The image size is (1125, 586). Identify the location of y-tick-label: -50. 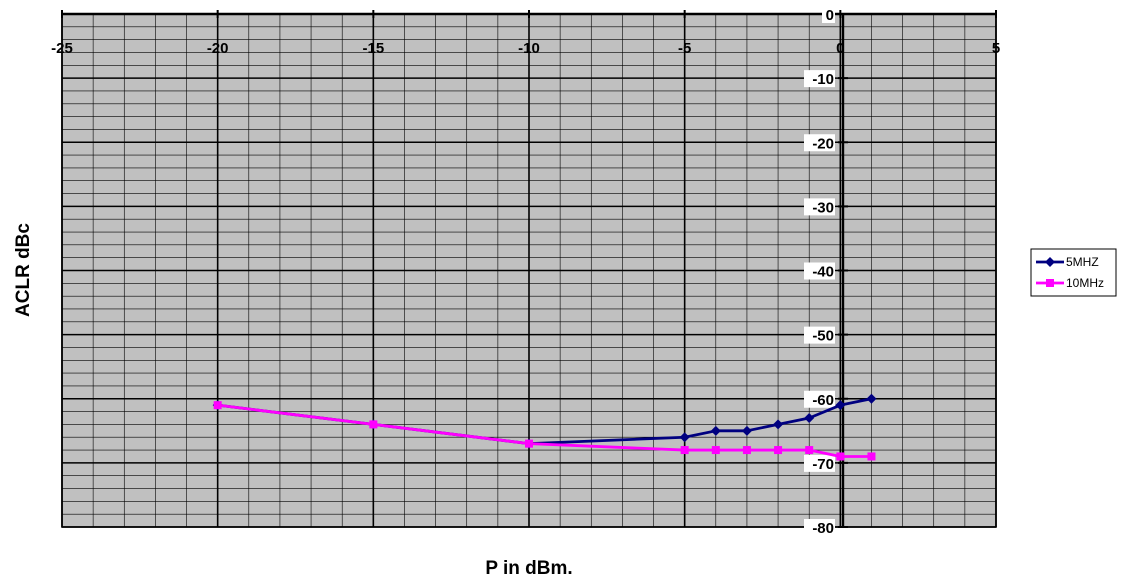
(823, 336).